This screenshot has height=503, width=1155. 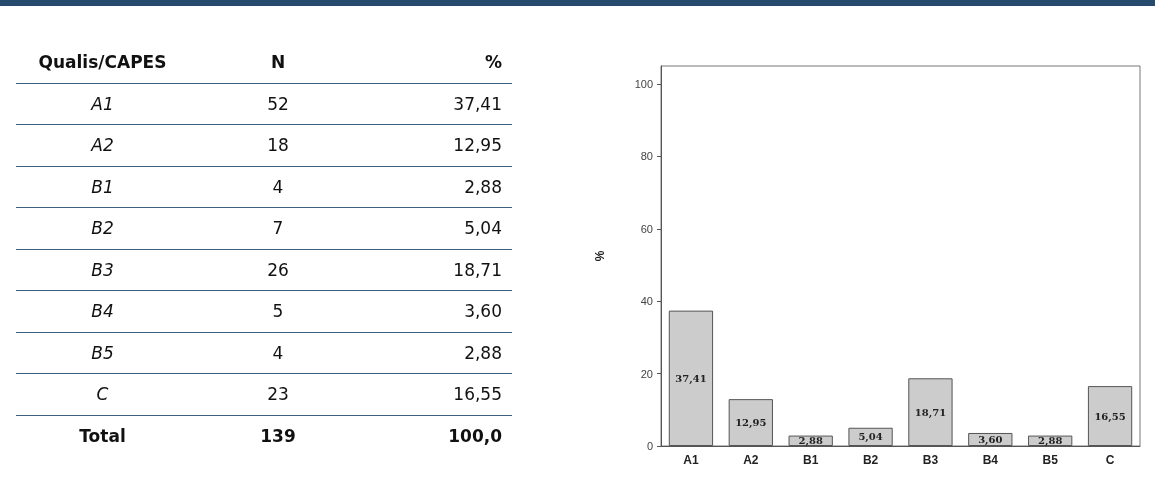 I want to click on data-label: 37,41, so click(x=691, y=378).